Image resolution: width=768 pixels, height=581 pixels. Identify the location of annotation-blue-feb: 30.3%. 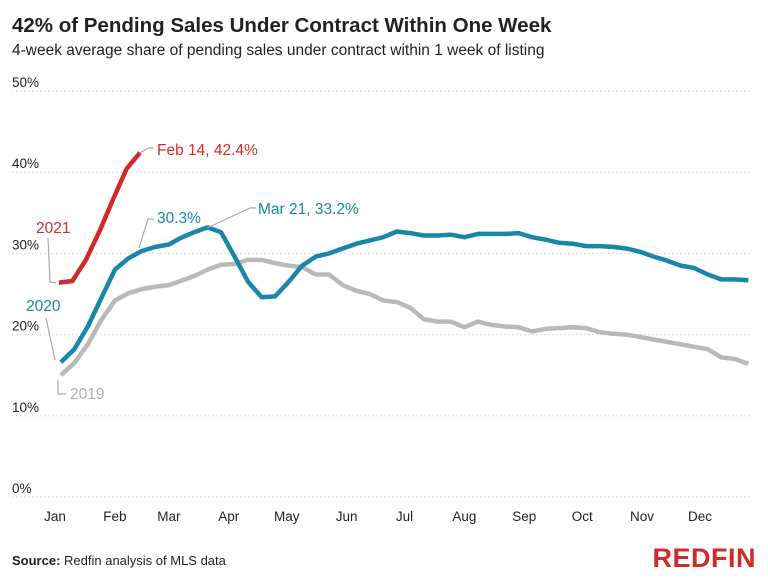
(179, 218).